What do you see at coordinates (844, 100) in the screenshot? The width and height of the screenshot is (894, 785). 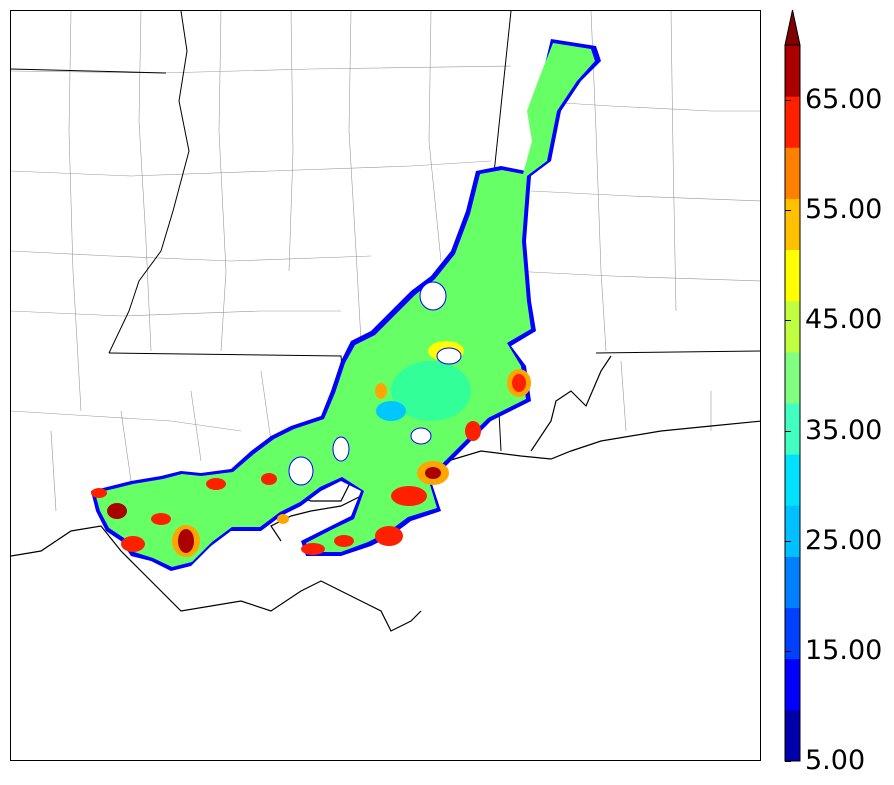 I see `colorbar-tick-label: 65.00` at bounding box center [844, 100].